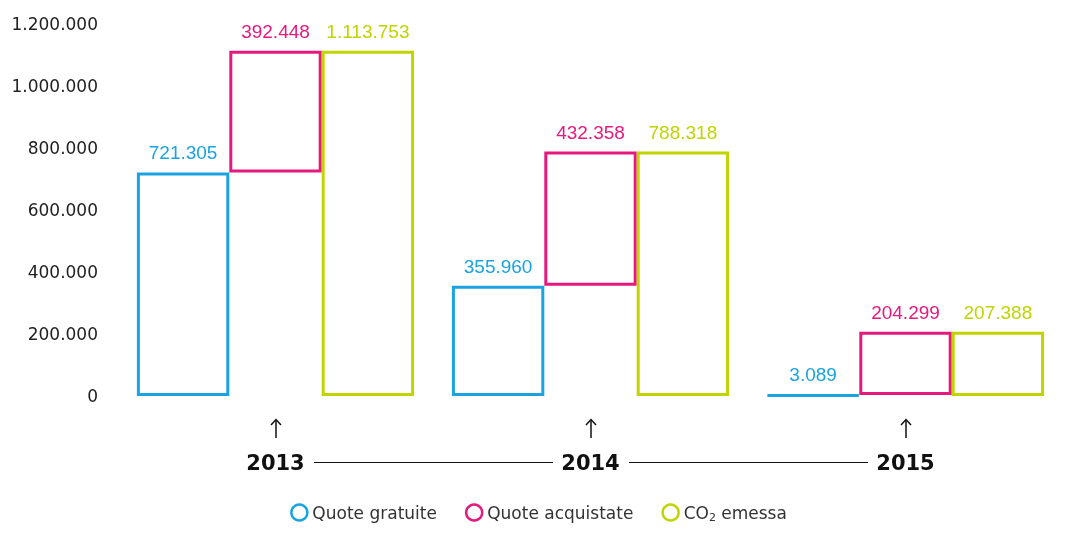 The image size is (1077, 534). I want to click on data-label: 3.089, so click(813, 375).